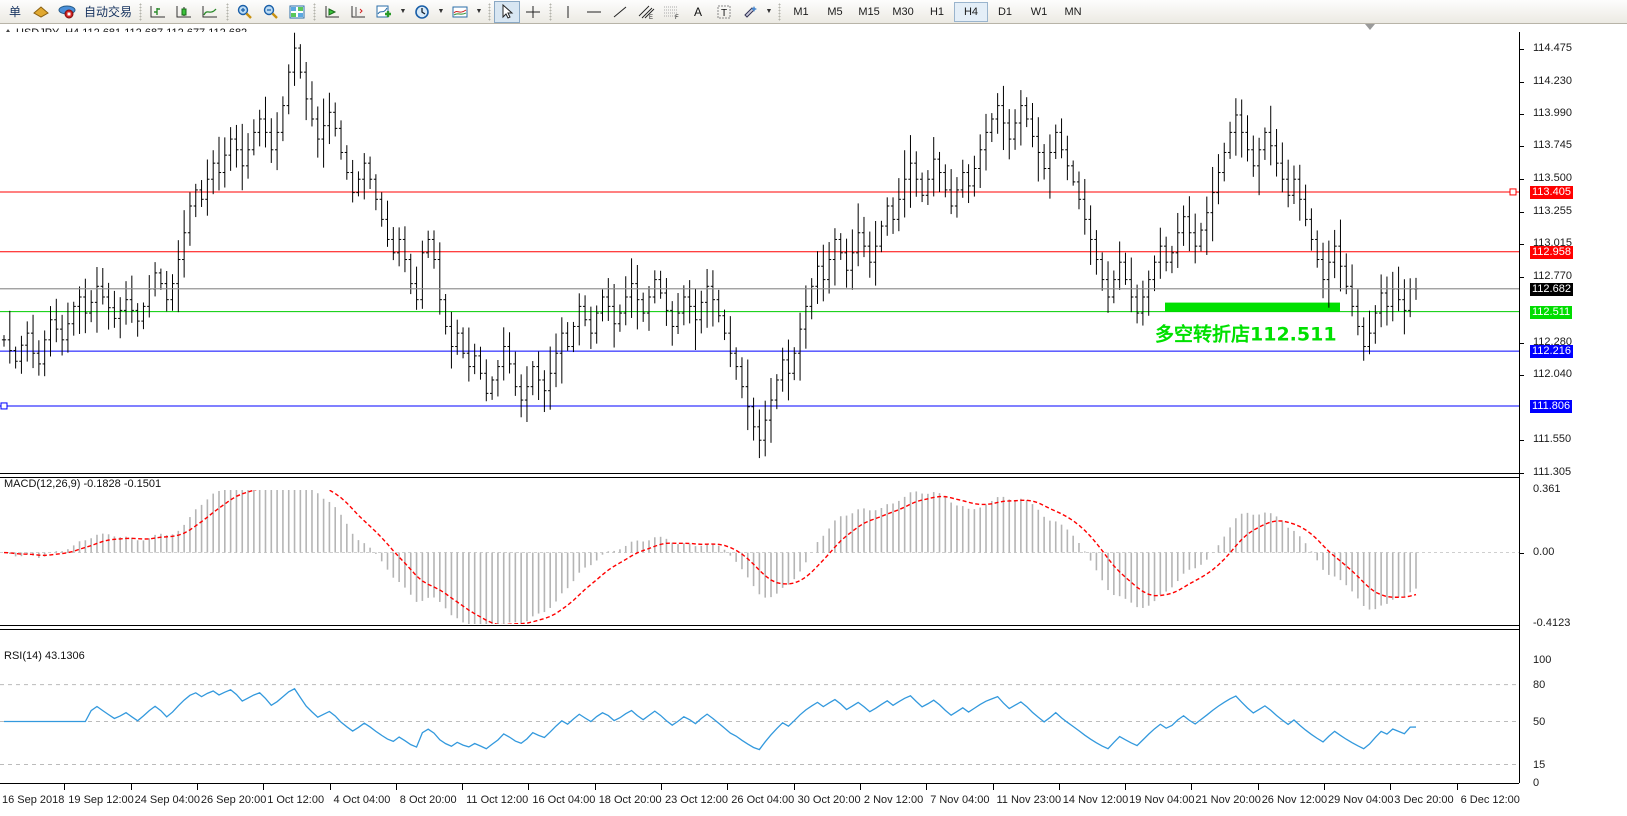 This screenshot has width=1627, height=816. Describe the element at coordinates (568, 12) in the screenshot. I see `vertical-line-icon` at that location.